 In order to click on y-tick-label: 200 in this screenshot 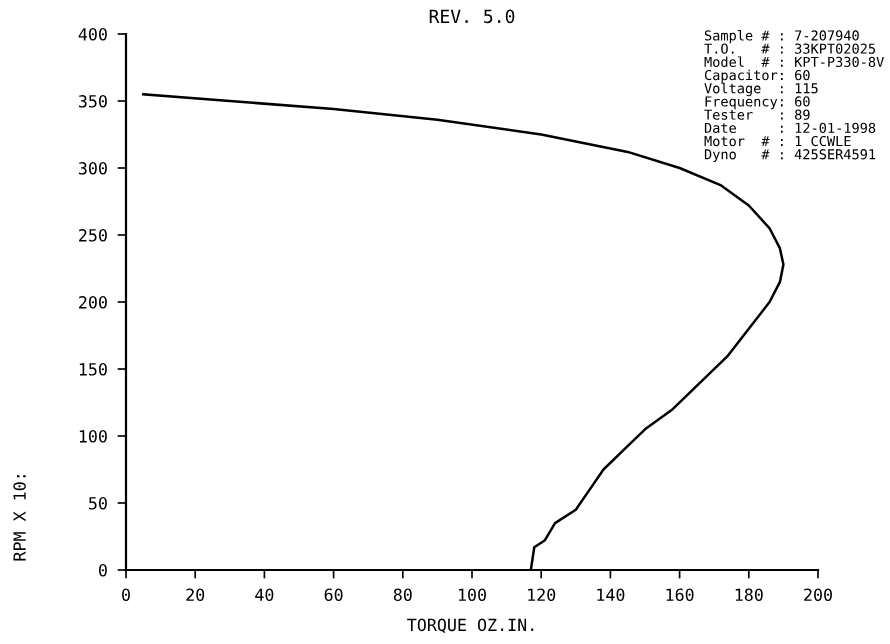, I will do `click(93, 302)`.